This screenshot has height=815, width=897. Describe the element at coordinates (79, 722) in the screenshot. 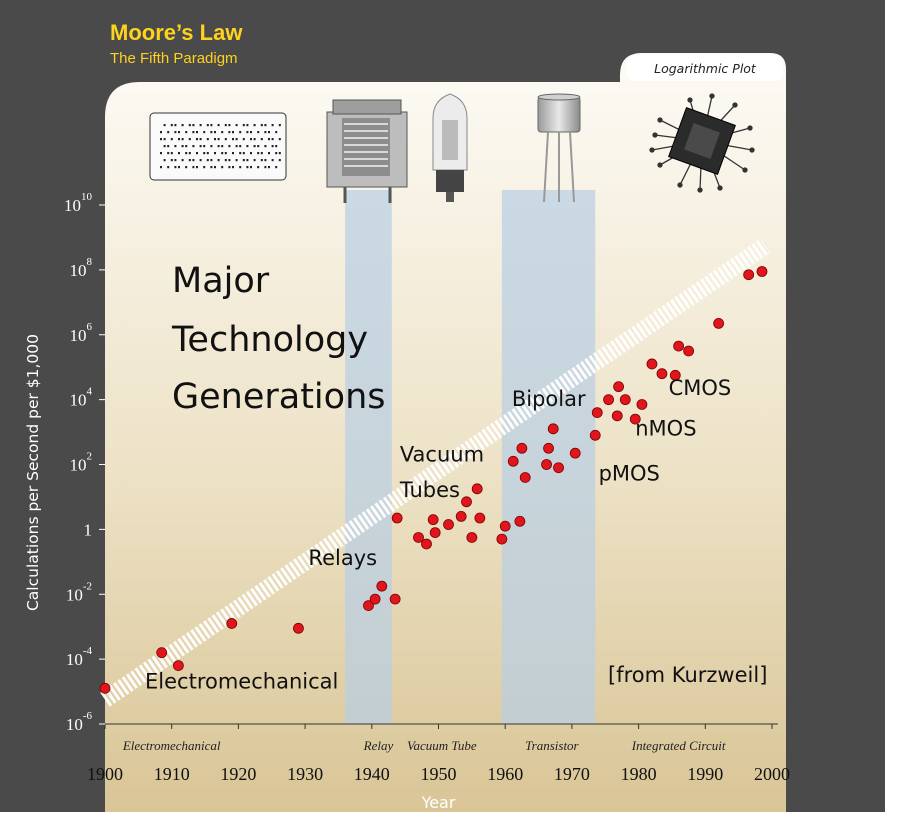

I see `y-tick-label--6: 10⁻⁶` at that location.